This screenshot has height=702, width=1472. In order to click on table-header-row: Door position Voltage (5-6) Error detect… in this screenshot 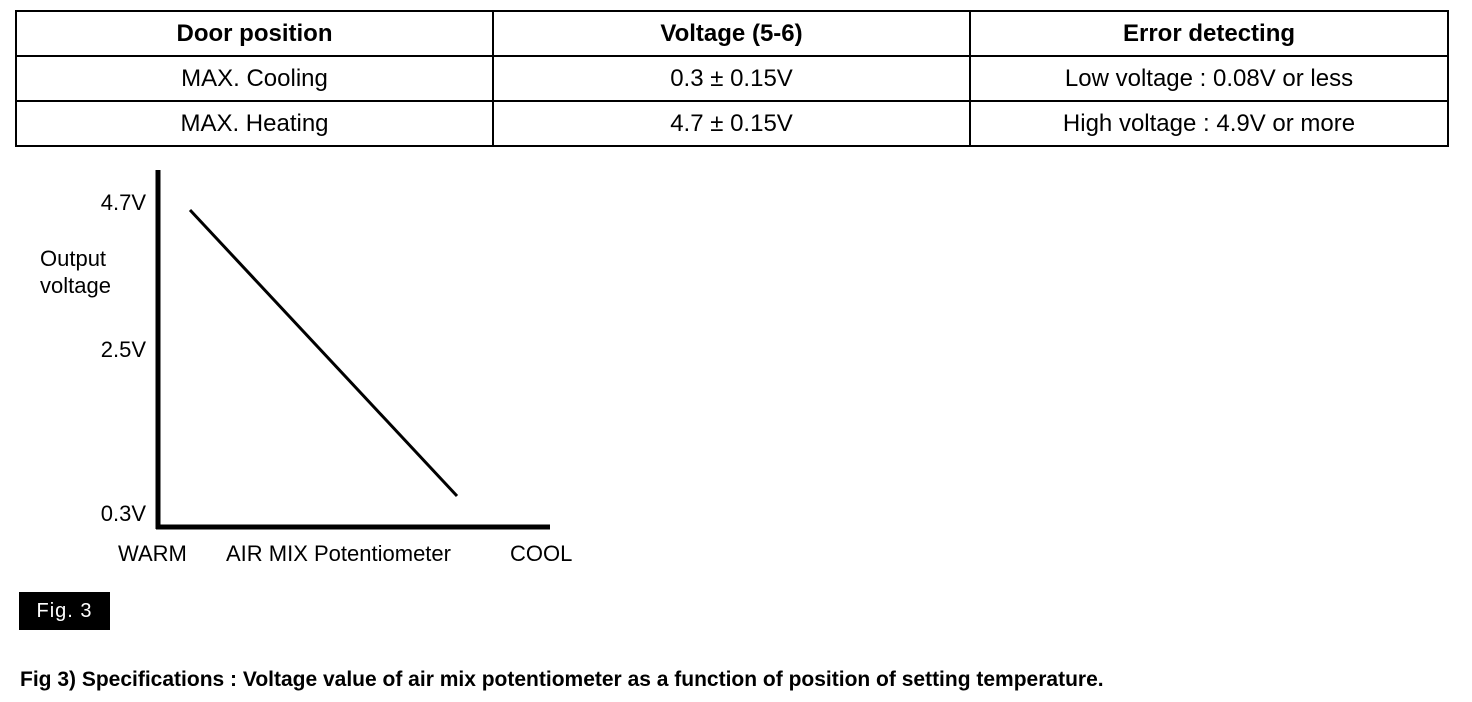, I will do `click(732, 33)`.